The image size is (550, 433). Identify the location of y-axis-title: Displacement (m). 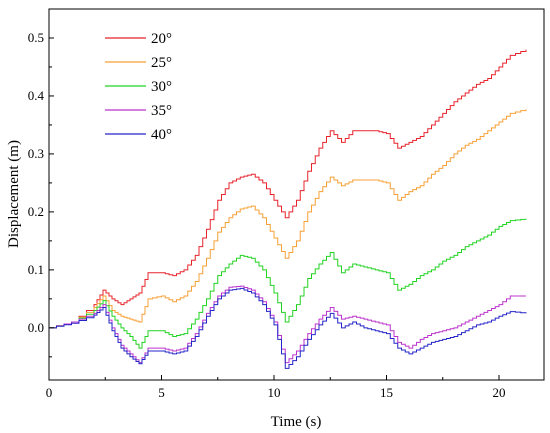
(14, 194).